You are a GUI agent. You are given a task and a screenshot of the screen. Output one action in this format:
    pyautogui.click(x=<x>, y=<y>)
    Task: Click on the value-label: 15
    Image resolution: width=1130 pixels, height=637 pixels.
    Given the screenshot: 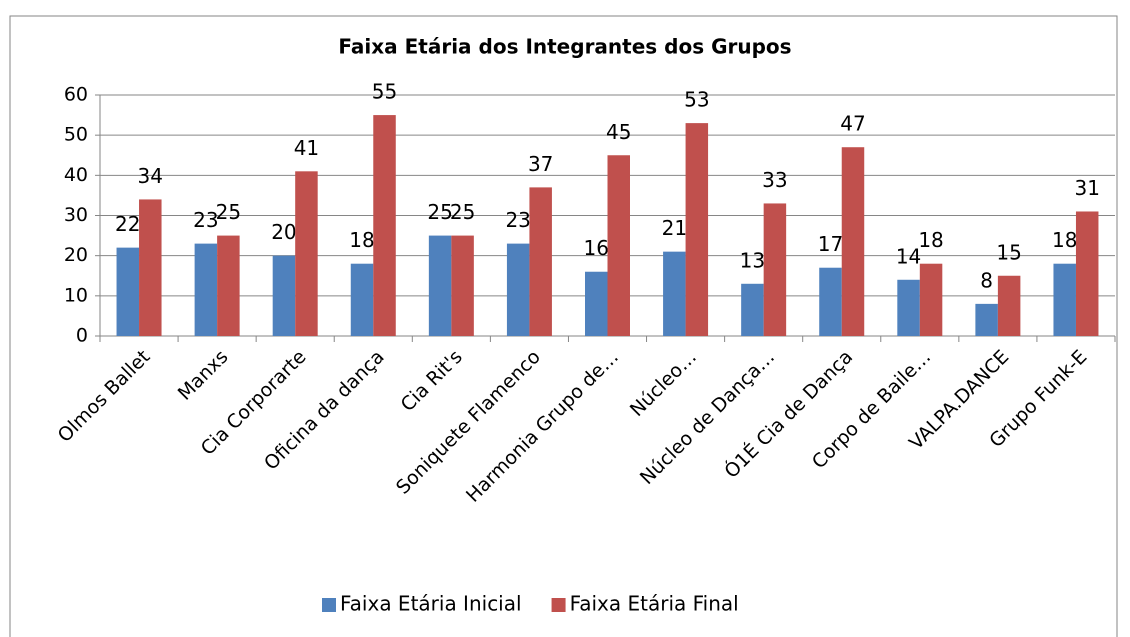 What is the action you would take?
    pyautogui.click(x=1008, y=252)
    